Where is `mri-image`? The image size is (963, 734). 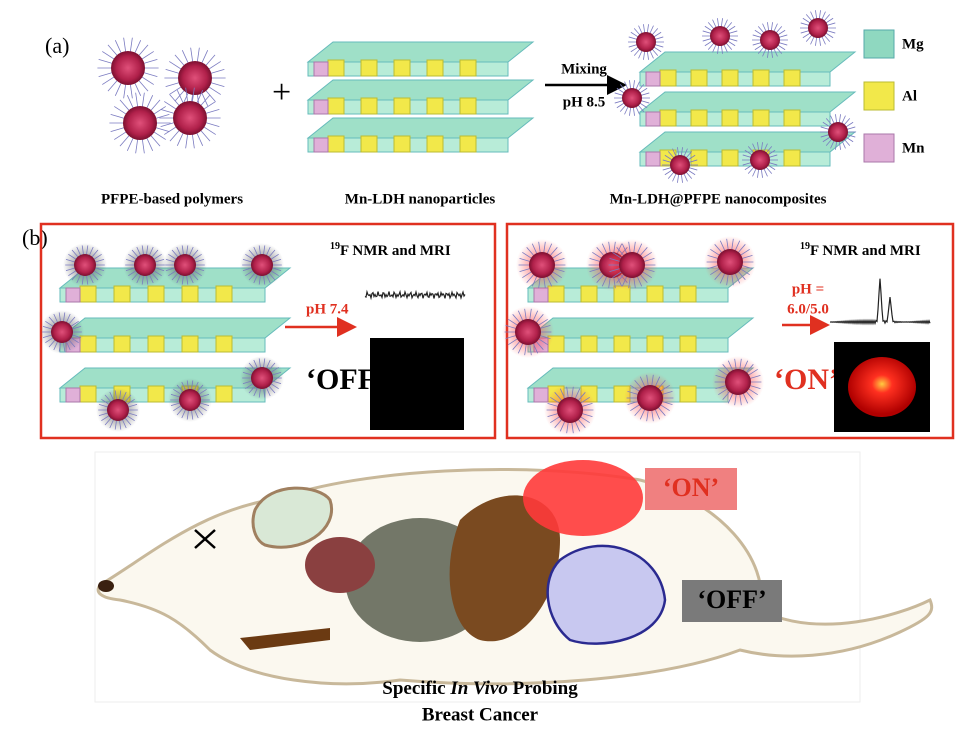
mri-image is located at coordinates (417, 384).